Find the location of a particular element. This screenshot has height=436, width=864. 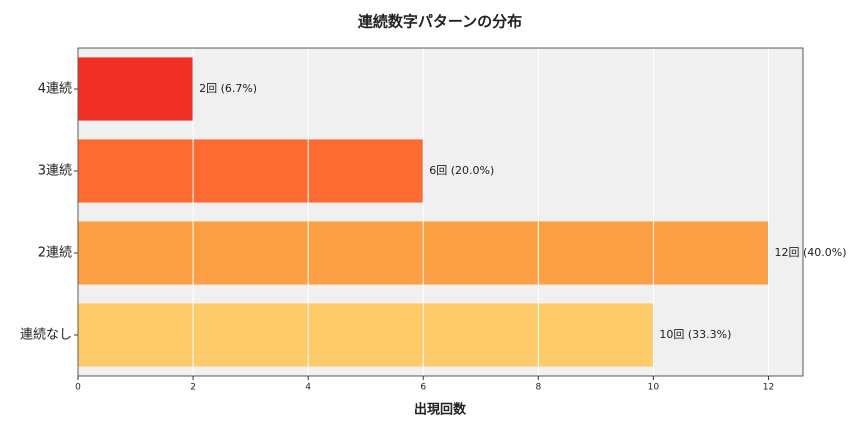

x-tick-label: 12 is located at coordinates (768, 388).